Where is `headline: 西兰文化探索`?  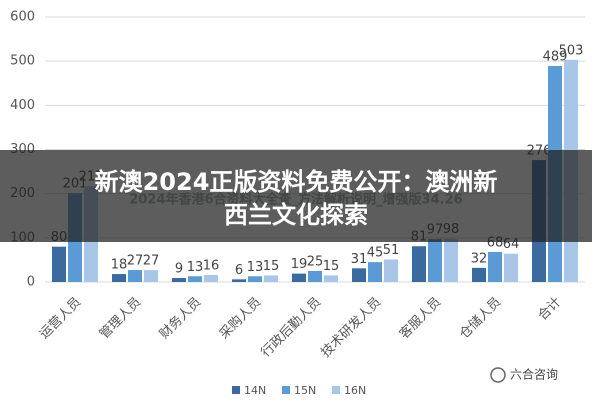 headline: 西兰文化探索 is located at coordinates (296, 215).